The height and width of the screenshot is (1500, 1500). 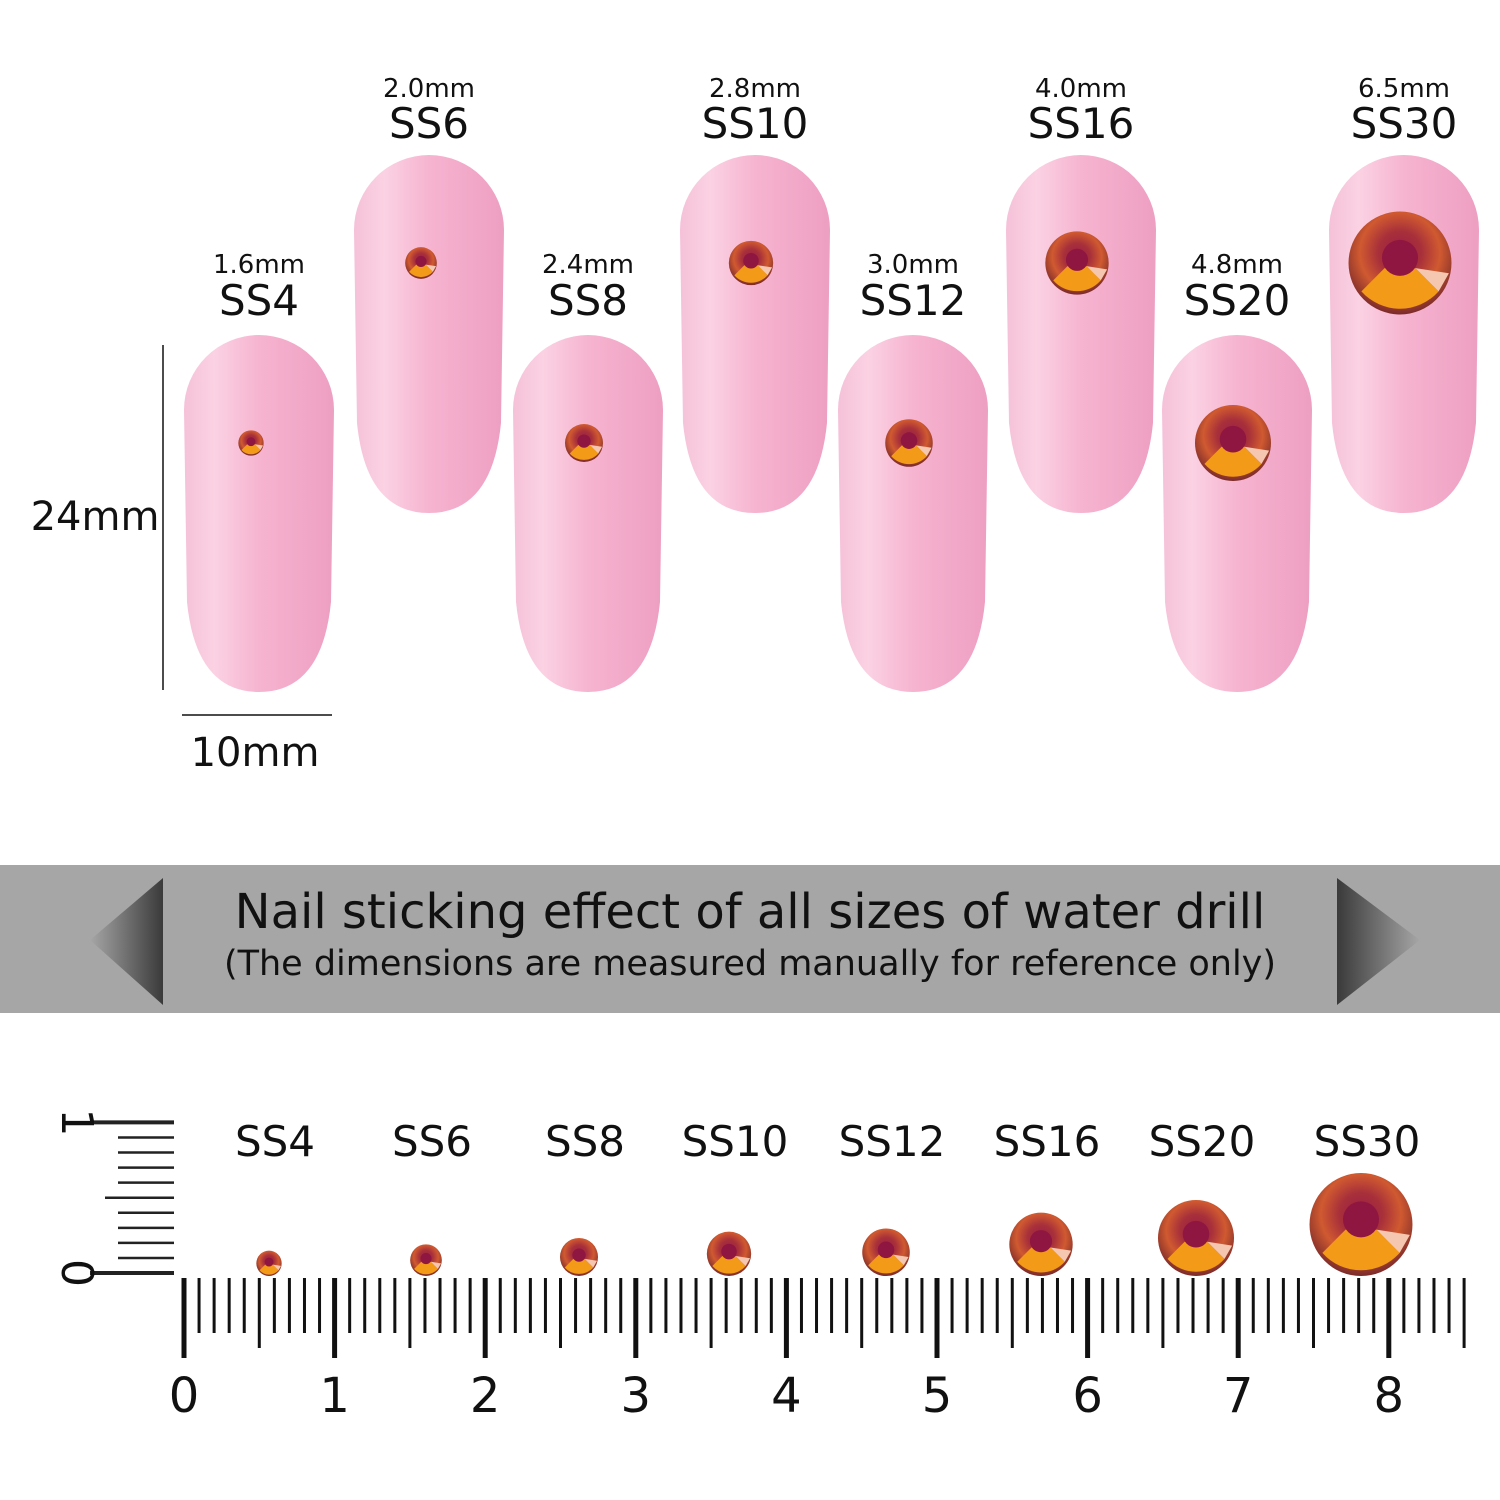 I want to click on ruler-label: 5, so click(x=937, y=1396).